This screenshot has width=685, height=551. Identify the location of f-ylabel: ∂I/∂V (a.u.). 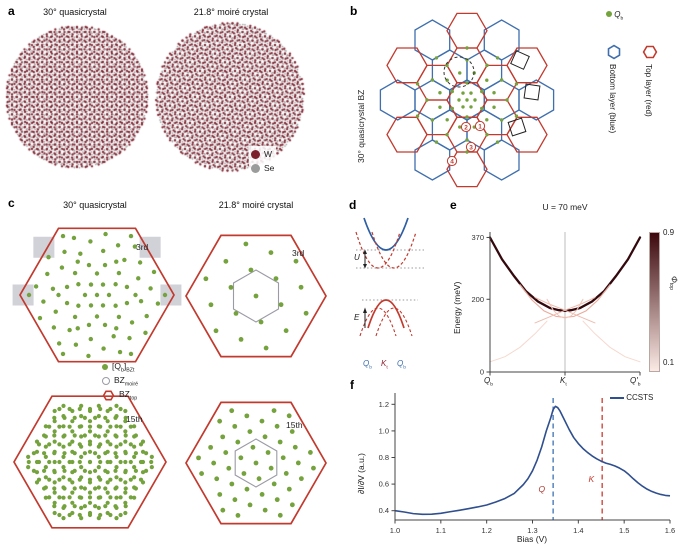
(361, 473).